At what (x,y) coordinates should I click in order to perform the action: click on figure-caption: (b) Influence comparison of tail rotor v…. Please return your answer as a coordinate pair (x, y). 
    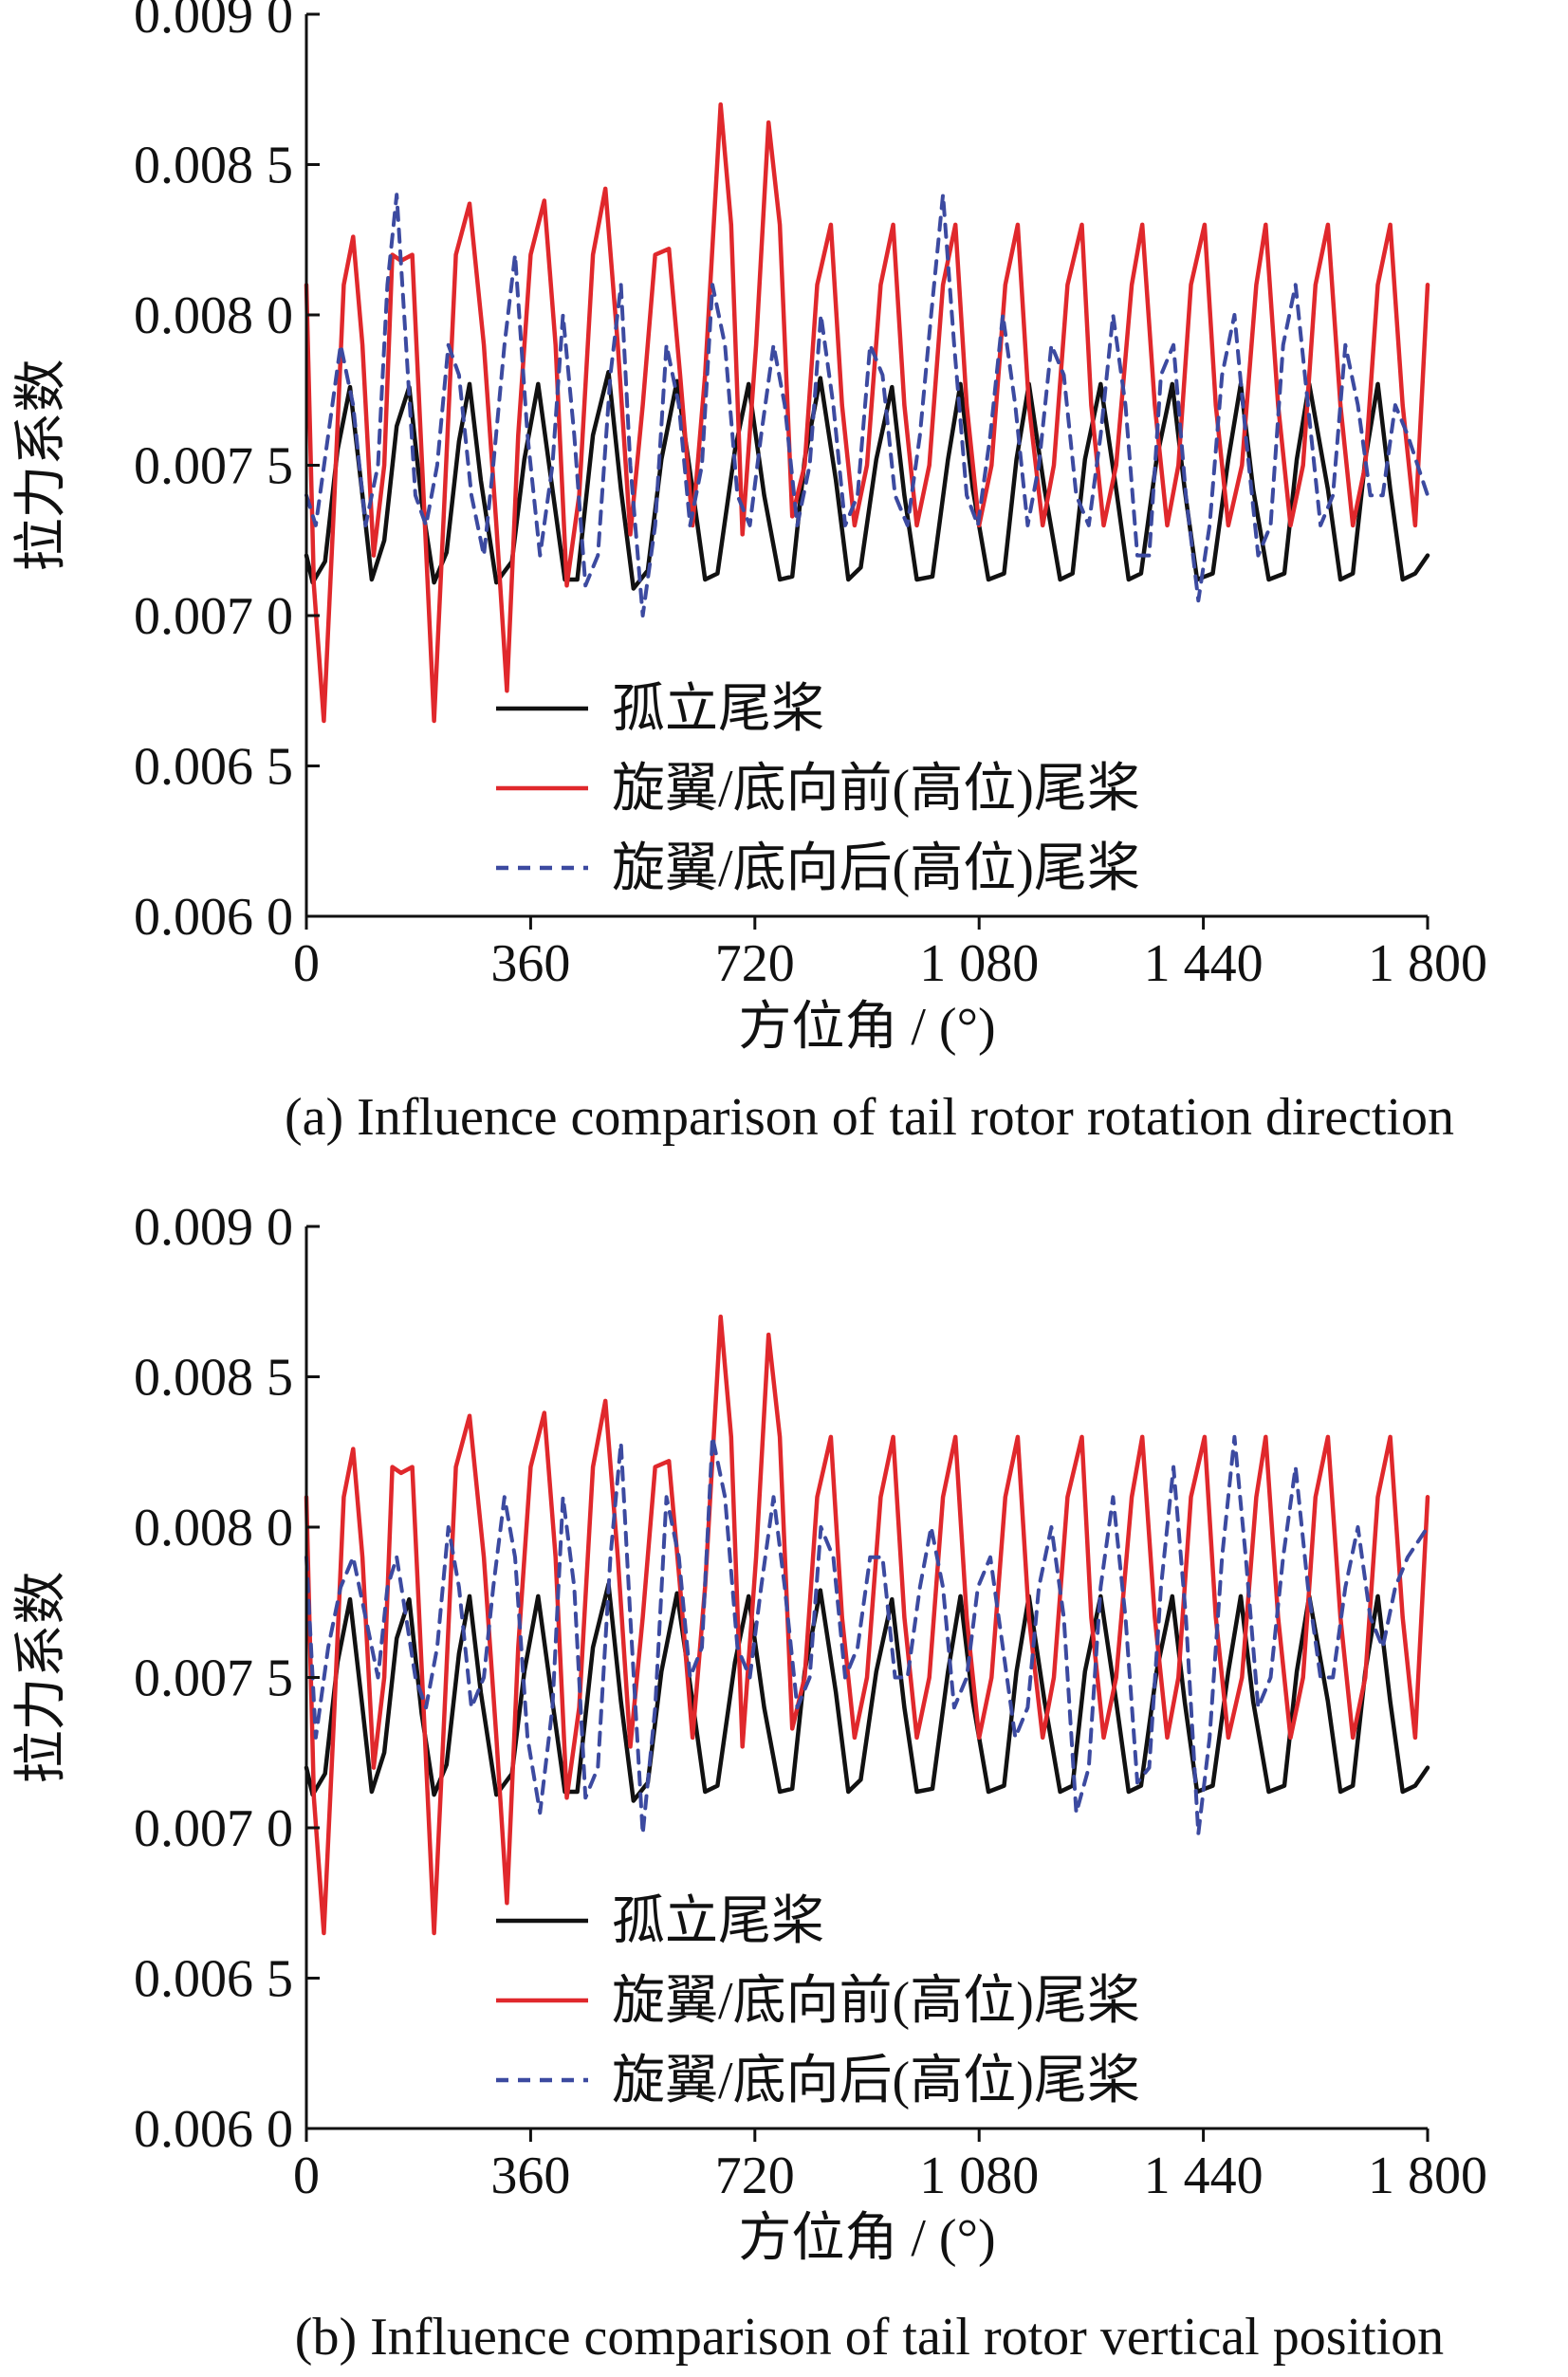
    Looking at the image, I should click on (870, 2337).